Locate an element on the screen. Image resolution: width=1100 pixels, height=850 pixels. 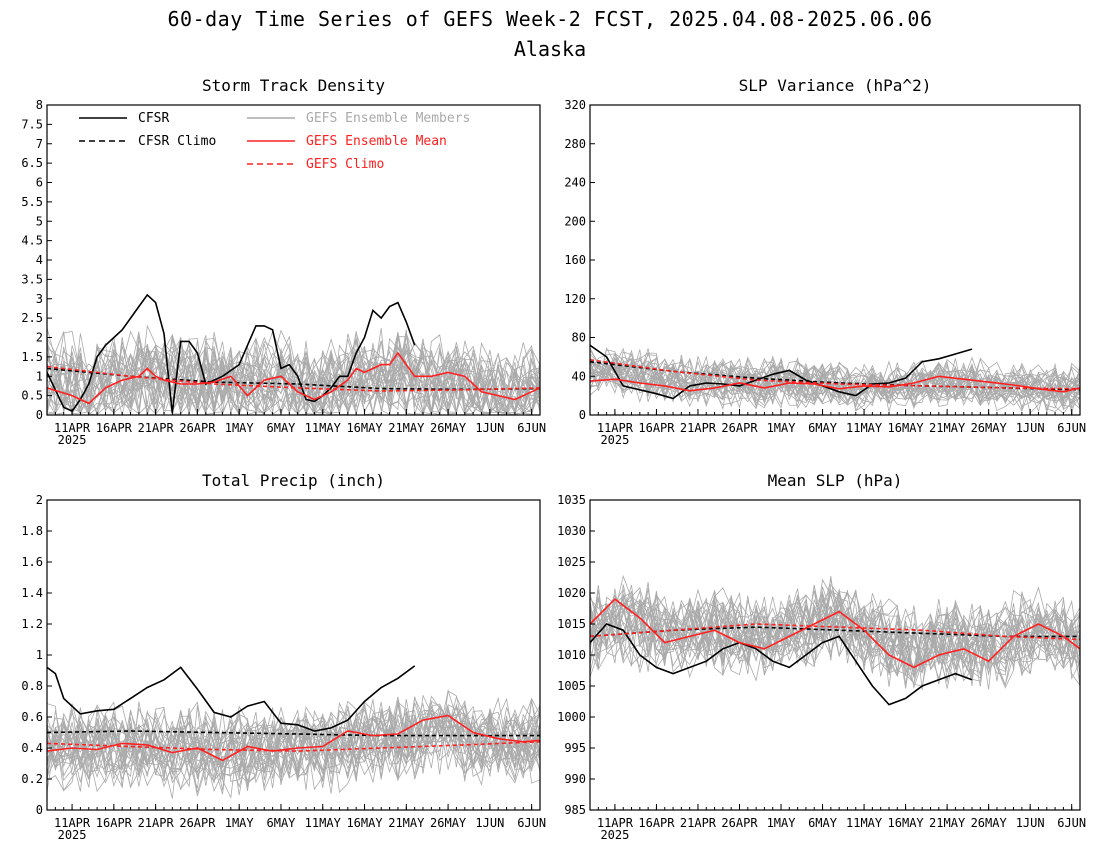
figure-subtitle: Alaska is located at coordinates (550, 49).